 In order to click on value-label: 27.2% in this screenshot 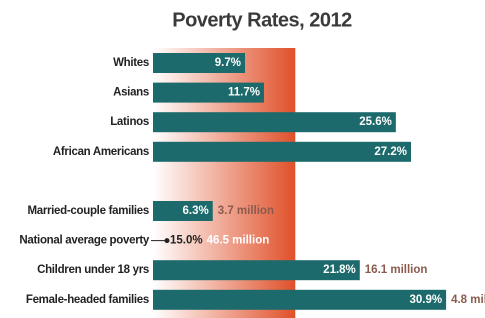, I will do `click(390, 152)`.